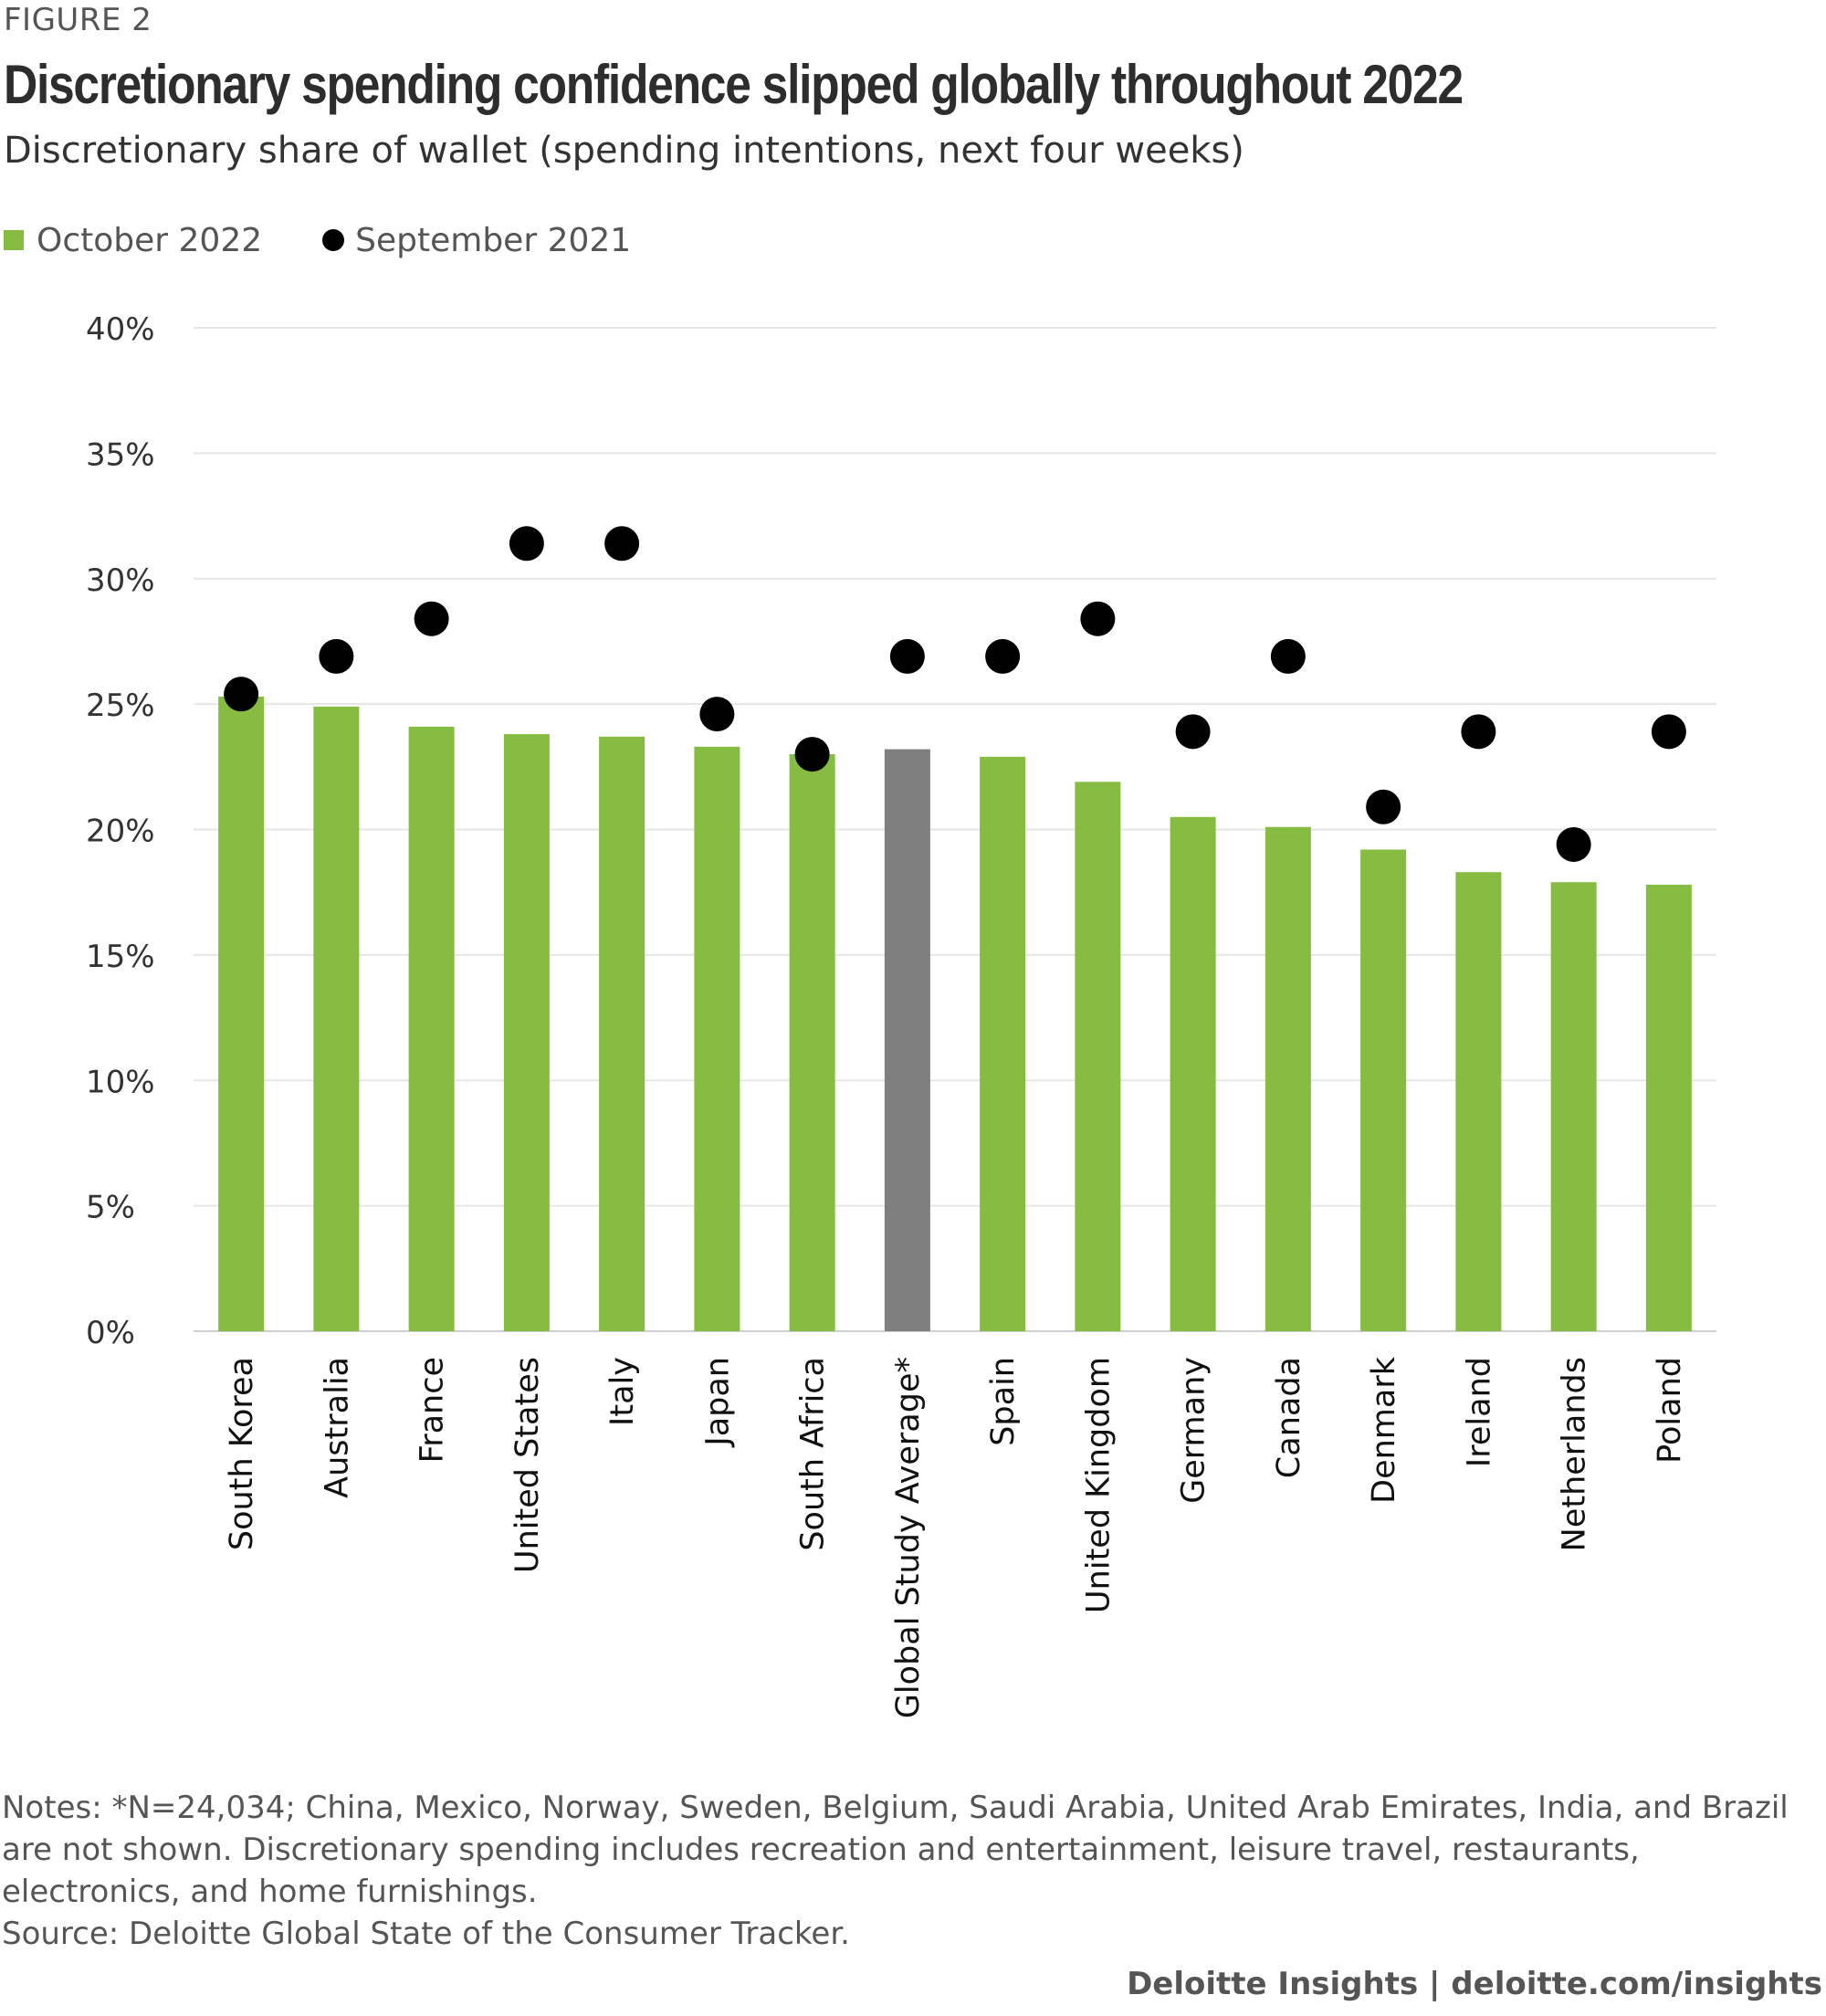  I want to click on x-tick-label: Japan, so click(717, 1402).